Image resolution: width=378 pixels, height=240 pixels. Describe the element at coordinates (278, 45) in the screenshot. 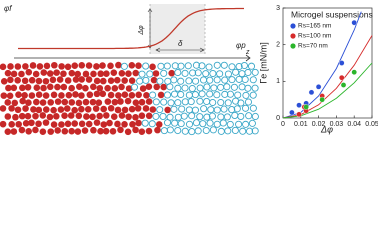

I see `y-tick-label: 2` at that location.